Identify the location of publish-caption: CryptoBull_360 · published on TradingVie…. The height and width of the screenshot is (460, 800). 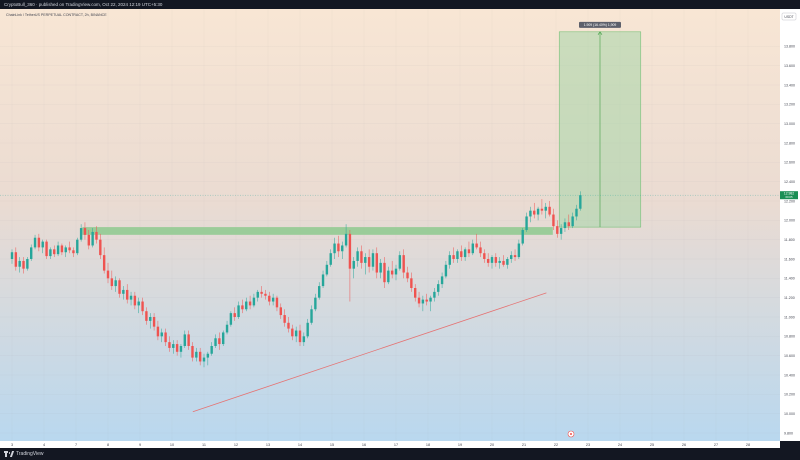
(83, 4).